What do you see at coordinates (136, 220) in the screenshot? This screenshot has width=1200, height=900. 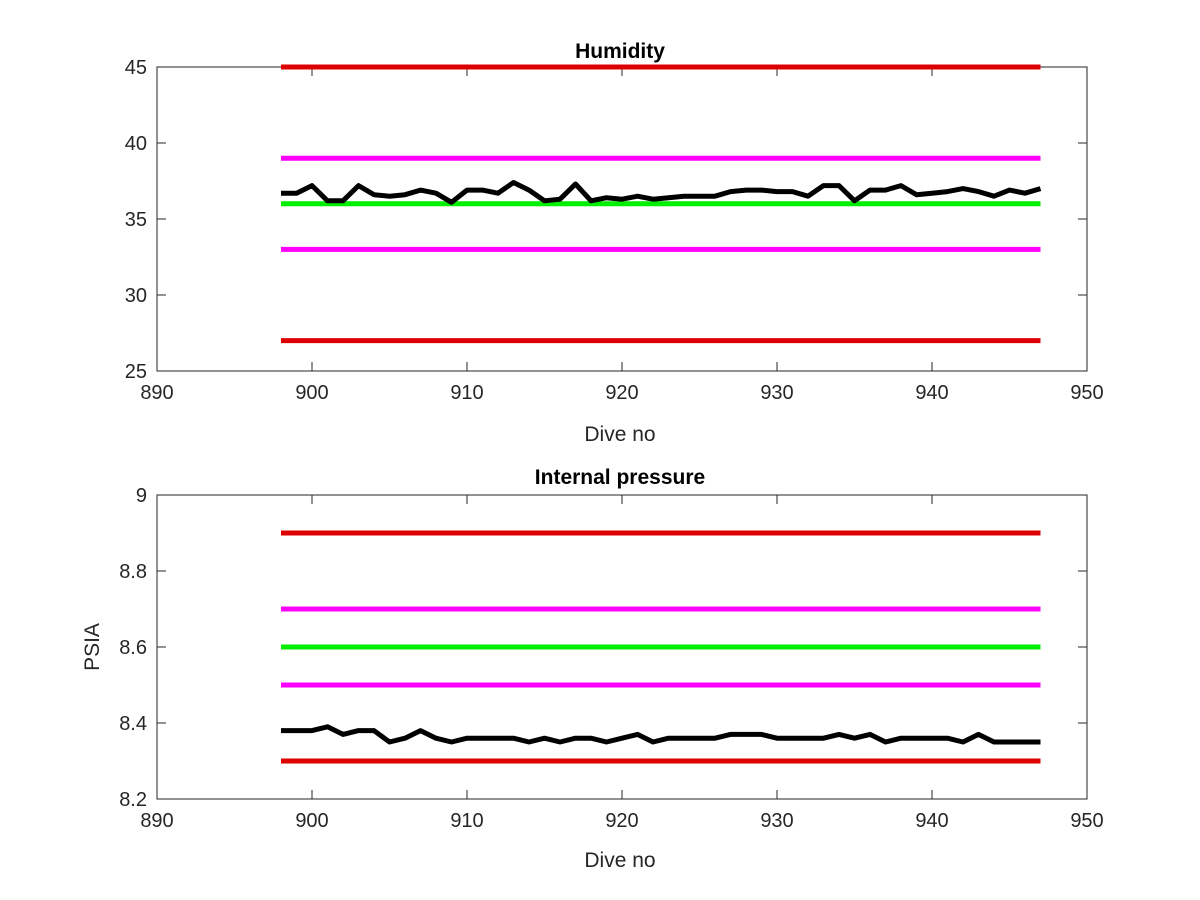 I see `y-tick-label: 35` at bounding box center [136, 220].